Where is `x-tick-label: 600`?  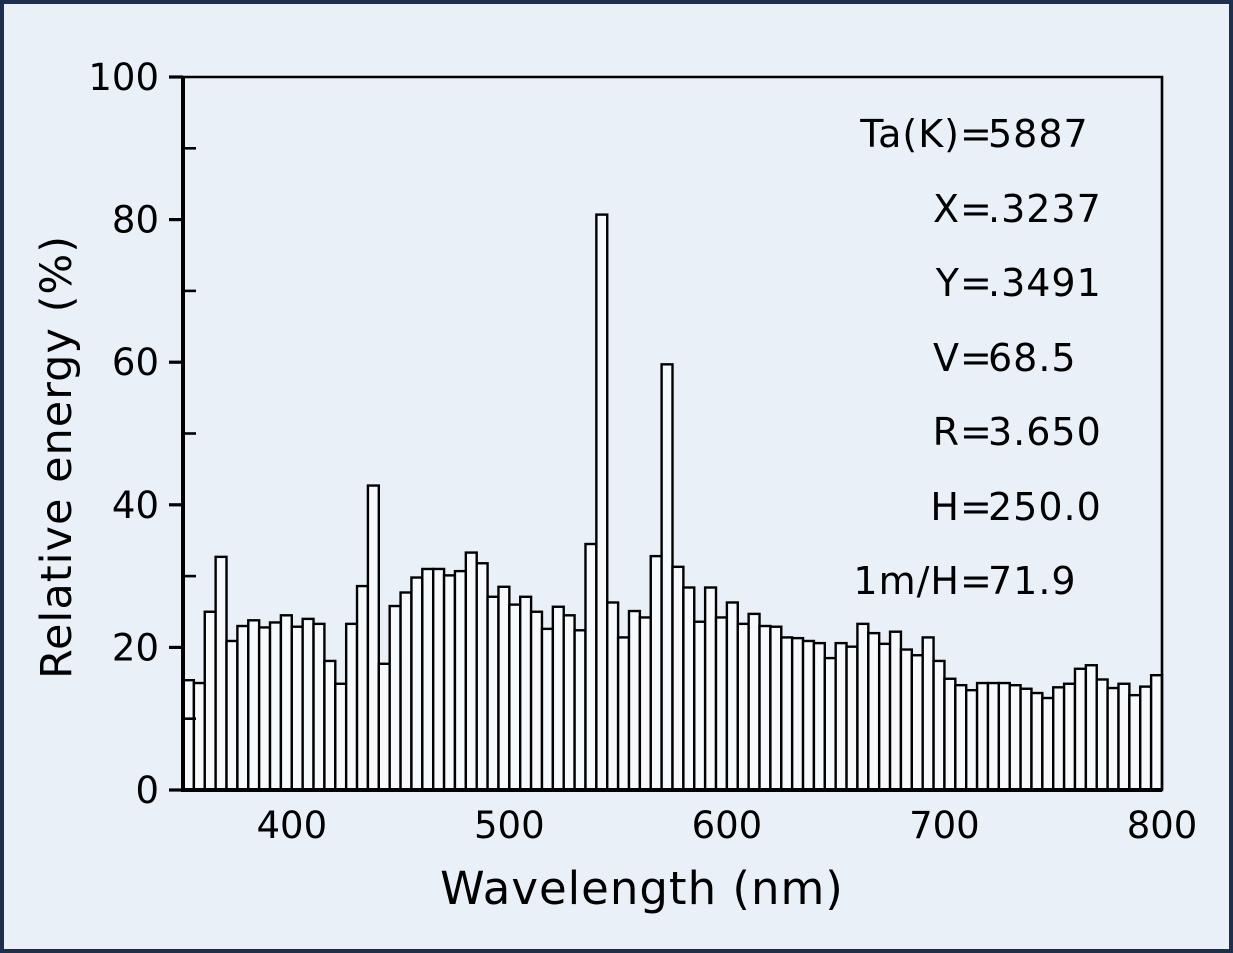
x-tick-label: 600 is located at coordinates (727, 825).